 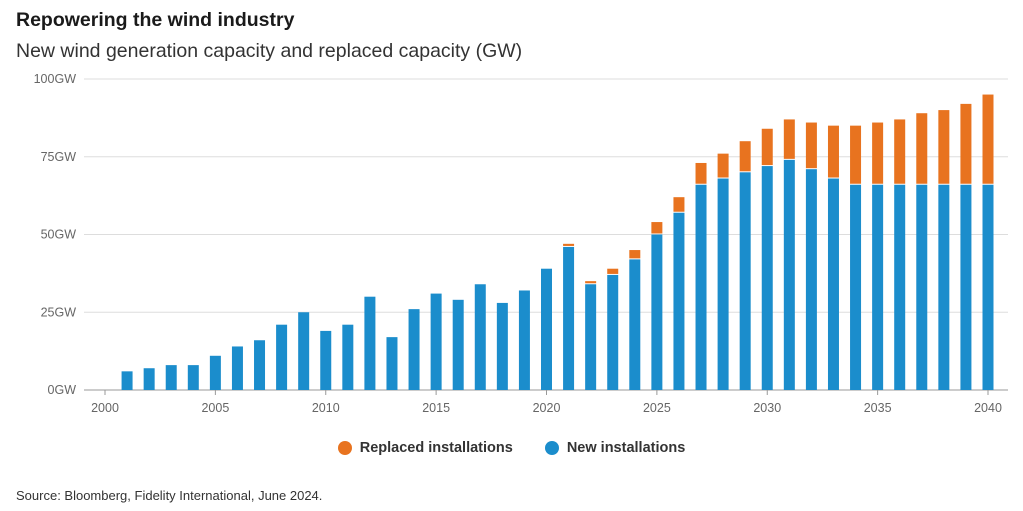 I want to click on y-tick-label: 0GW, so click(x=62, y=390).